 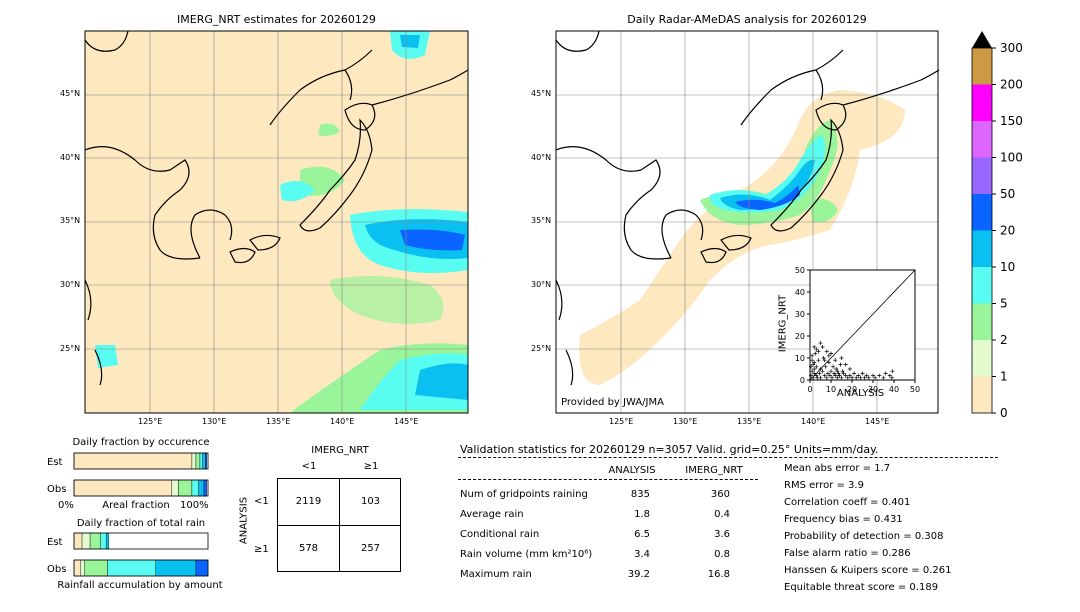 I want to click on scatter-x-tick-label: 50, so click(x=915, y=389).